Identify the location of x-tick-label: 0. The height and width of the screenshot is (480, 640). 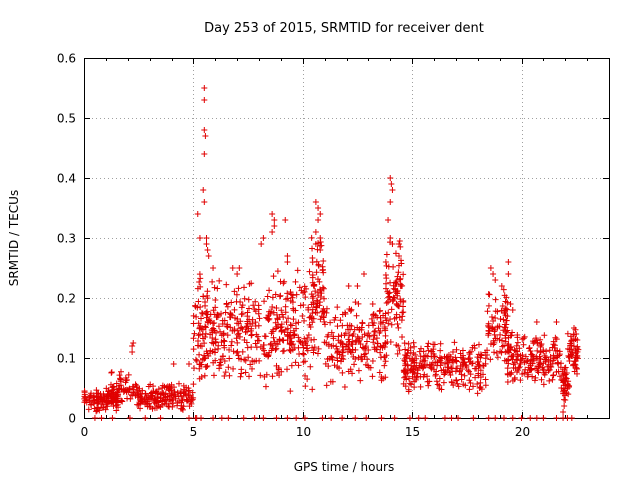
(85, 432).